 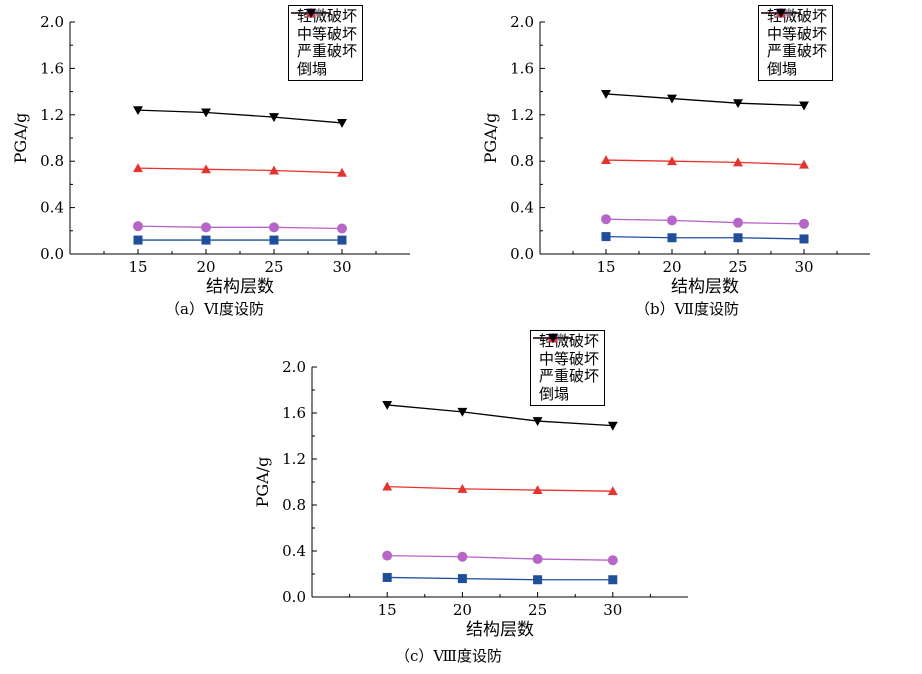 I want to click on chart-b-legend: 轻微破坏 中等破坏 严重破坏 倒塌, so click(x=796, y=43).